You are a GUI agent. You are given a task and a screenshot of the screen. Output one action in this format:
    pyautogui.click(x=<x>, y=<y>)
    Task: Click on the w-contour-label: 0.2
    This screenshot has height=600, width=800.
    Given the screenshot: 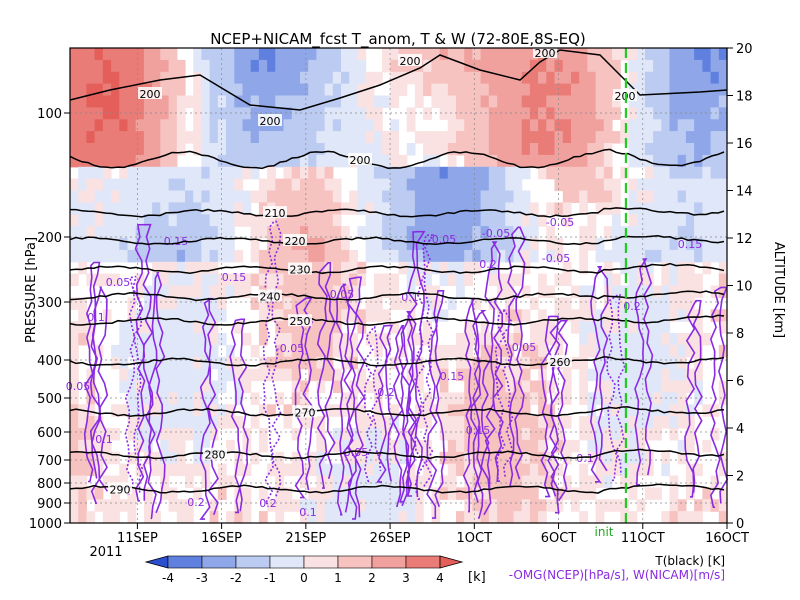 What is the action you would take?
    pyautogui.click(x=196, y=502)
    